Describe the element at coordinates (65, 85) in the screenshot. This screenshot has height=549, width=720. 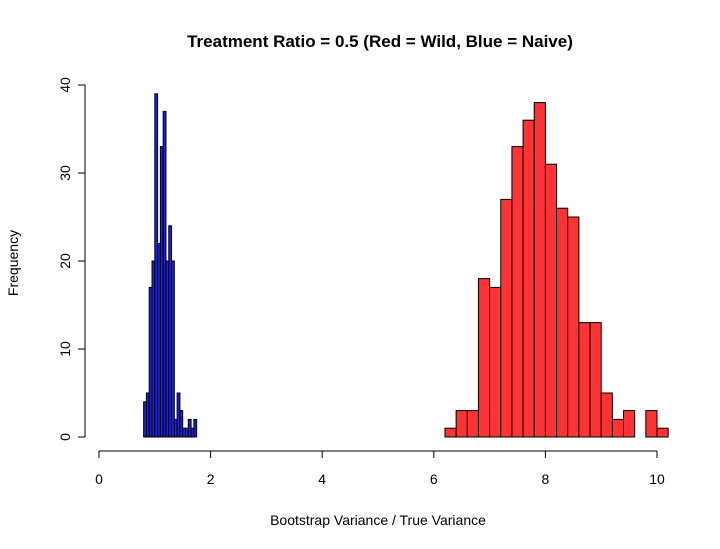
I see `y-tick-label: 40` at that location.